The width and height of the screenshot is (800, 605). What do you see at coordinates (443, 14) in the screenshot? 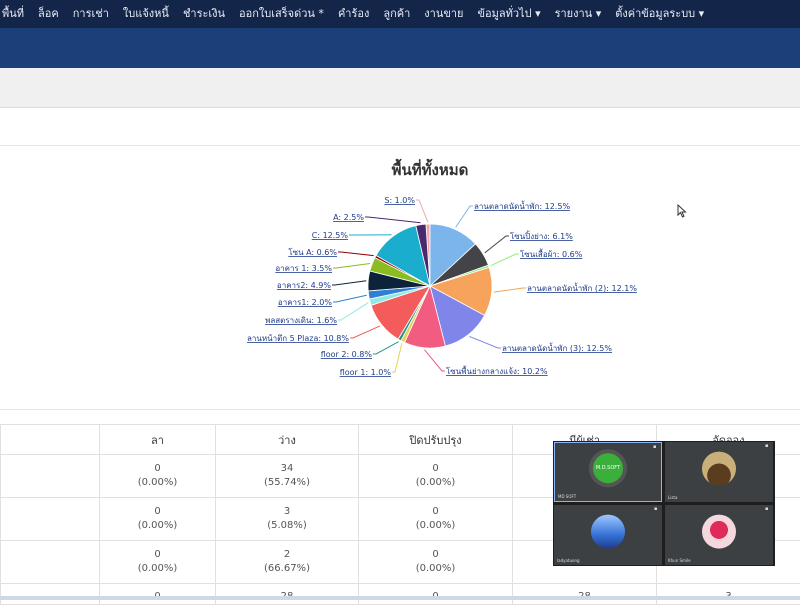
I see `nav-item-sales: งานขาย` at bounding box center [443, 14].